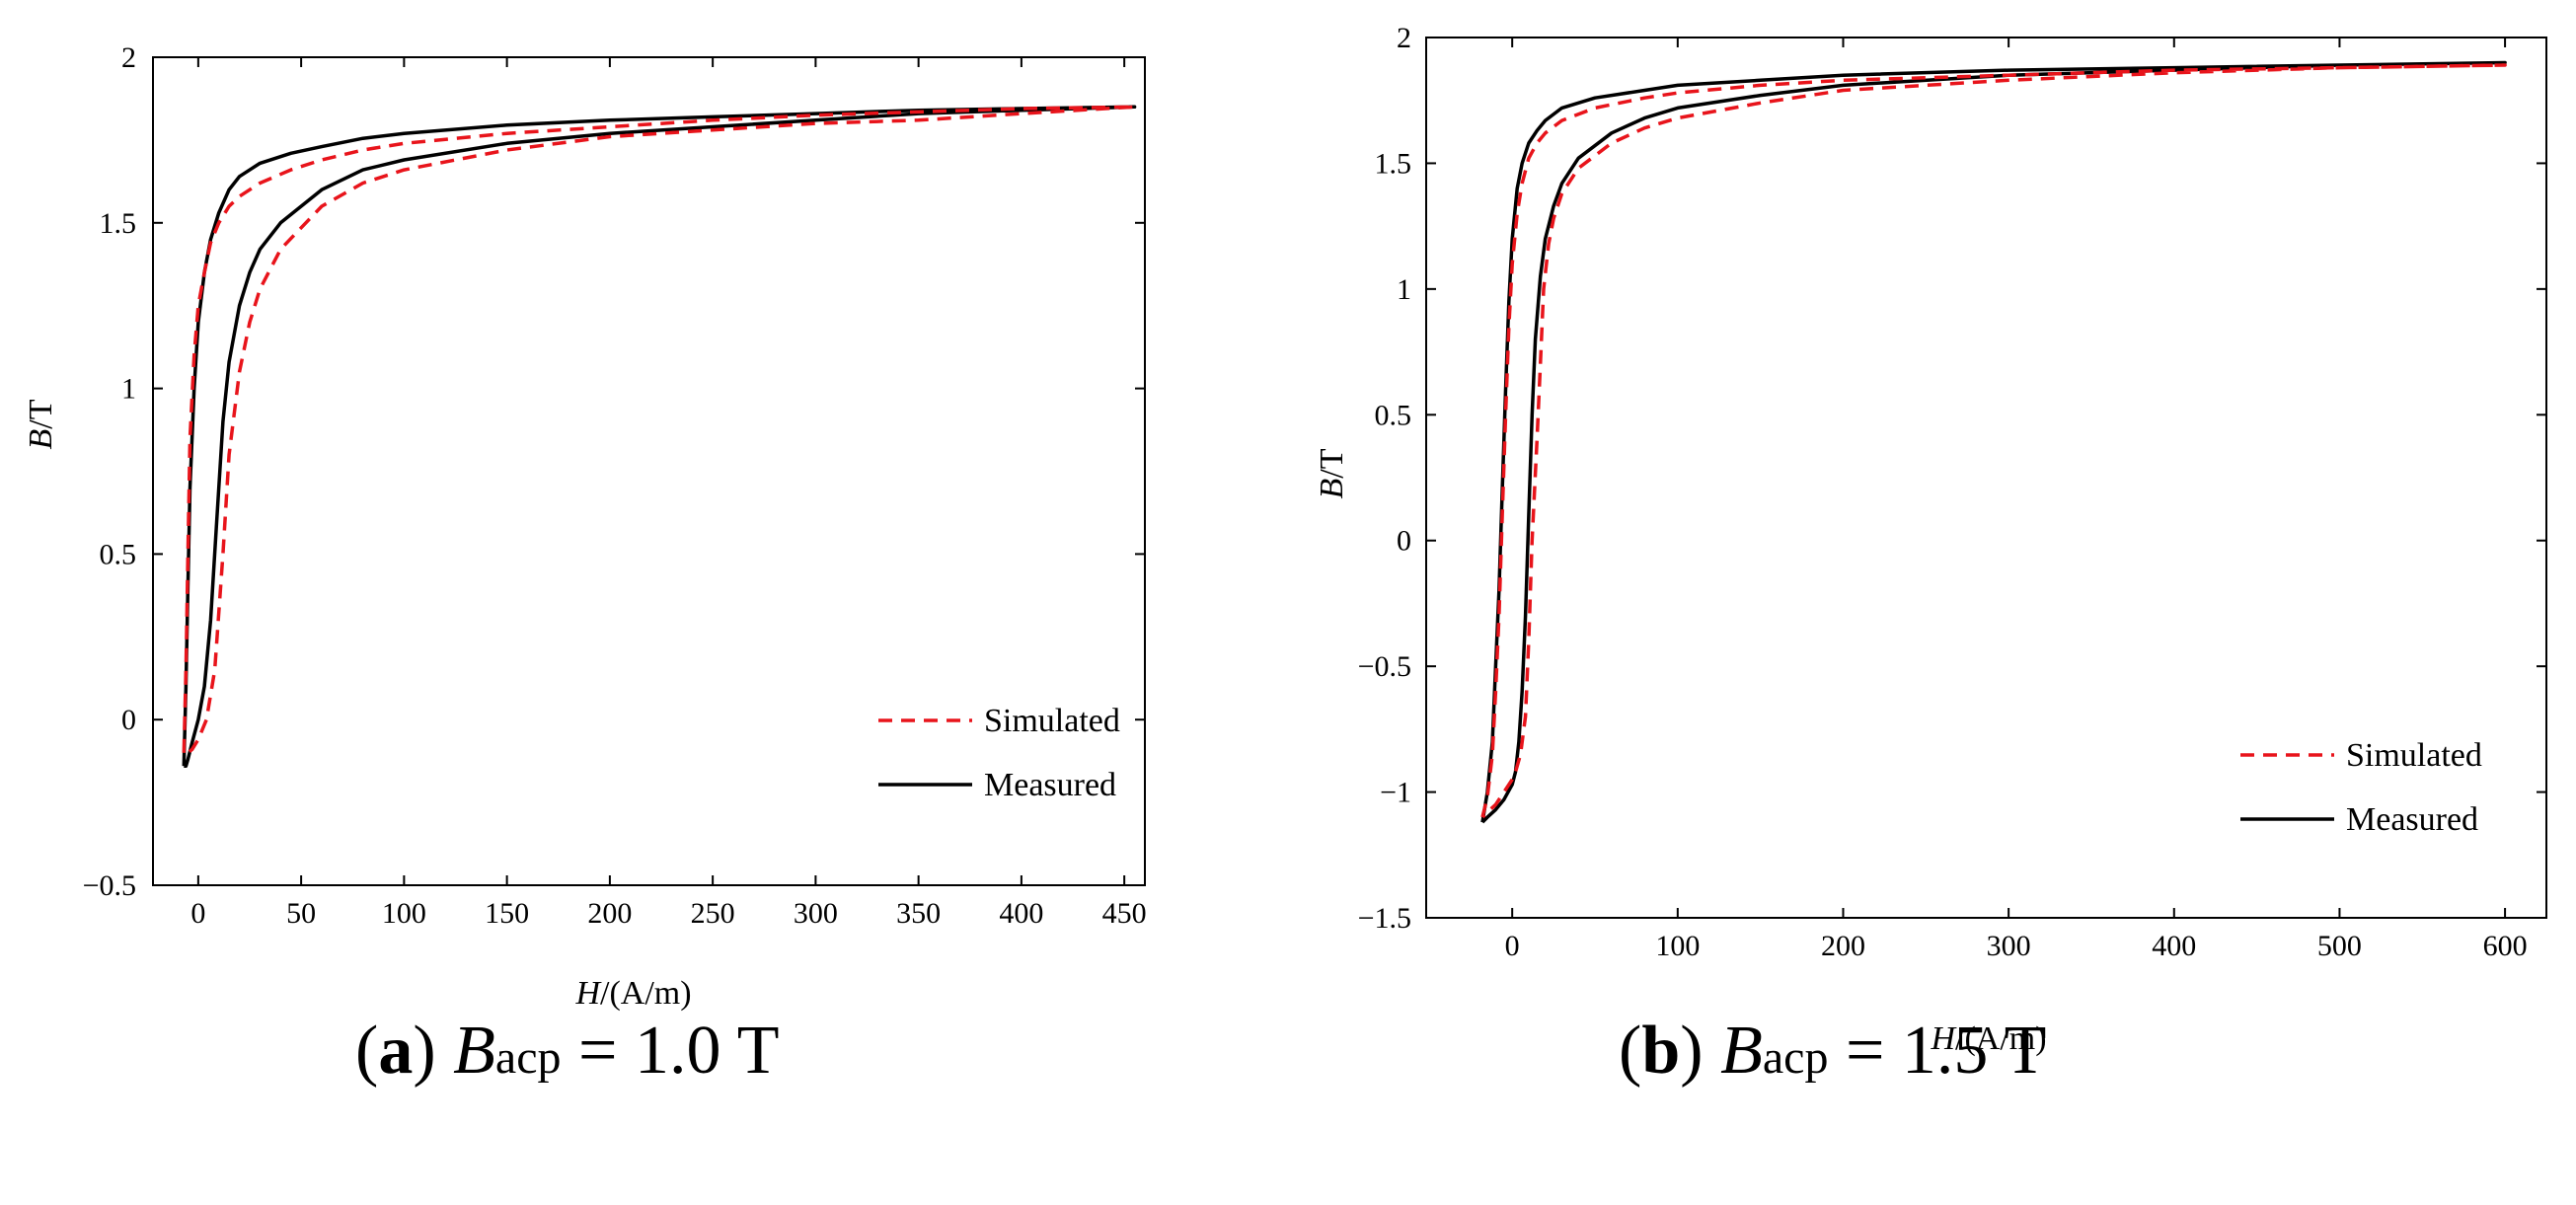 This screenshot has width=2576, height=1205. What do you see at coordinates (918, 913) in the screenshot?
I see `x-tick-label: 350` at bounding box center [918, 913].